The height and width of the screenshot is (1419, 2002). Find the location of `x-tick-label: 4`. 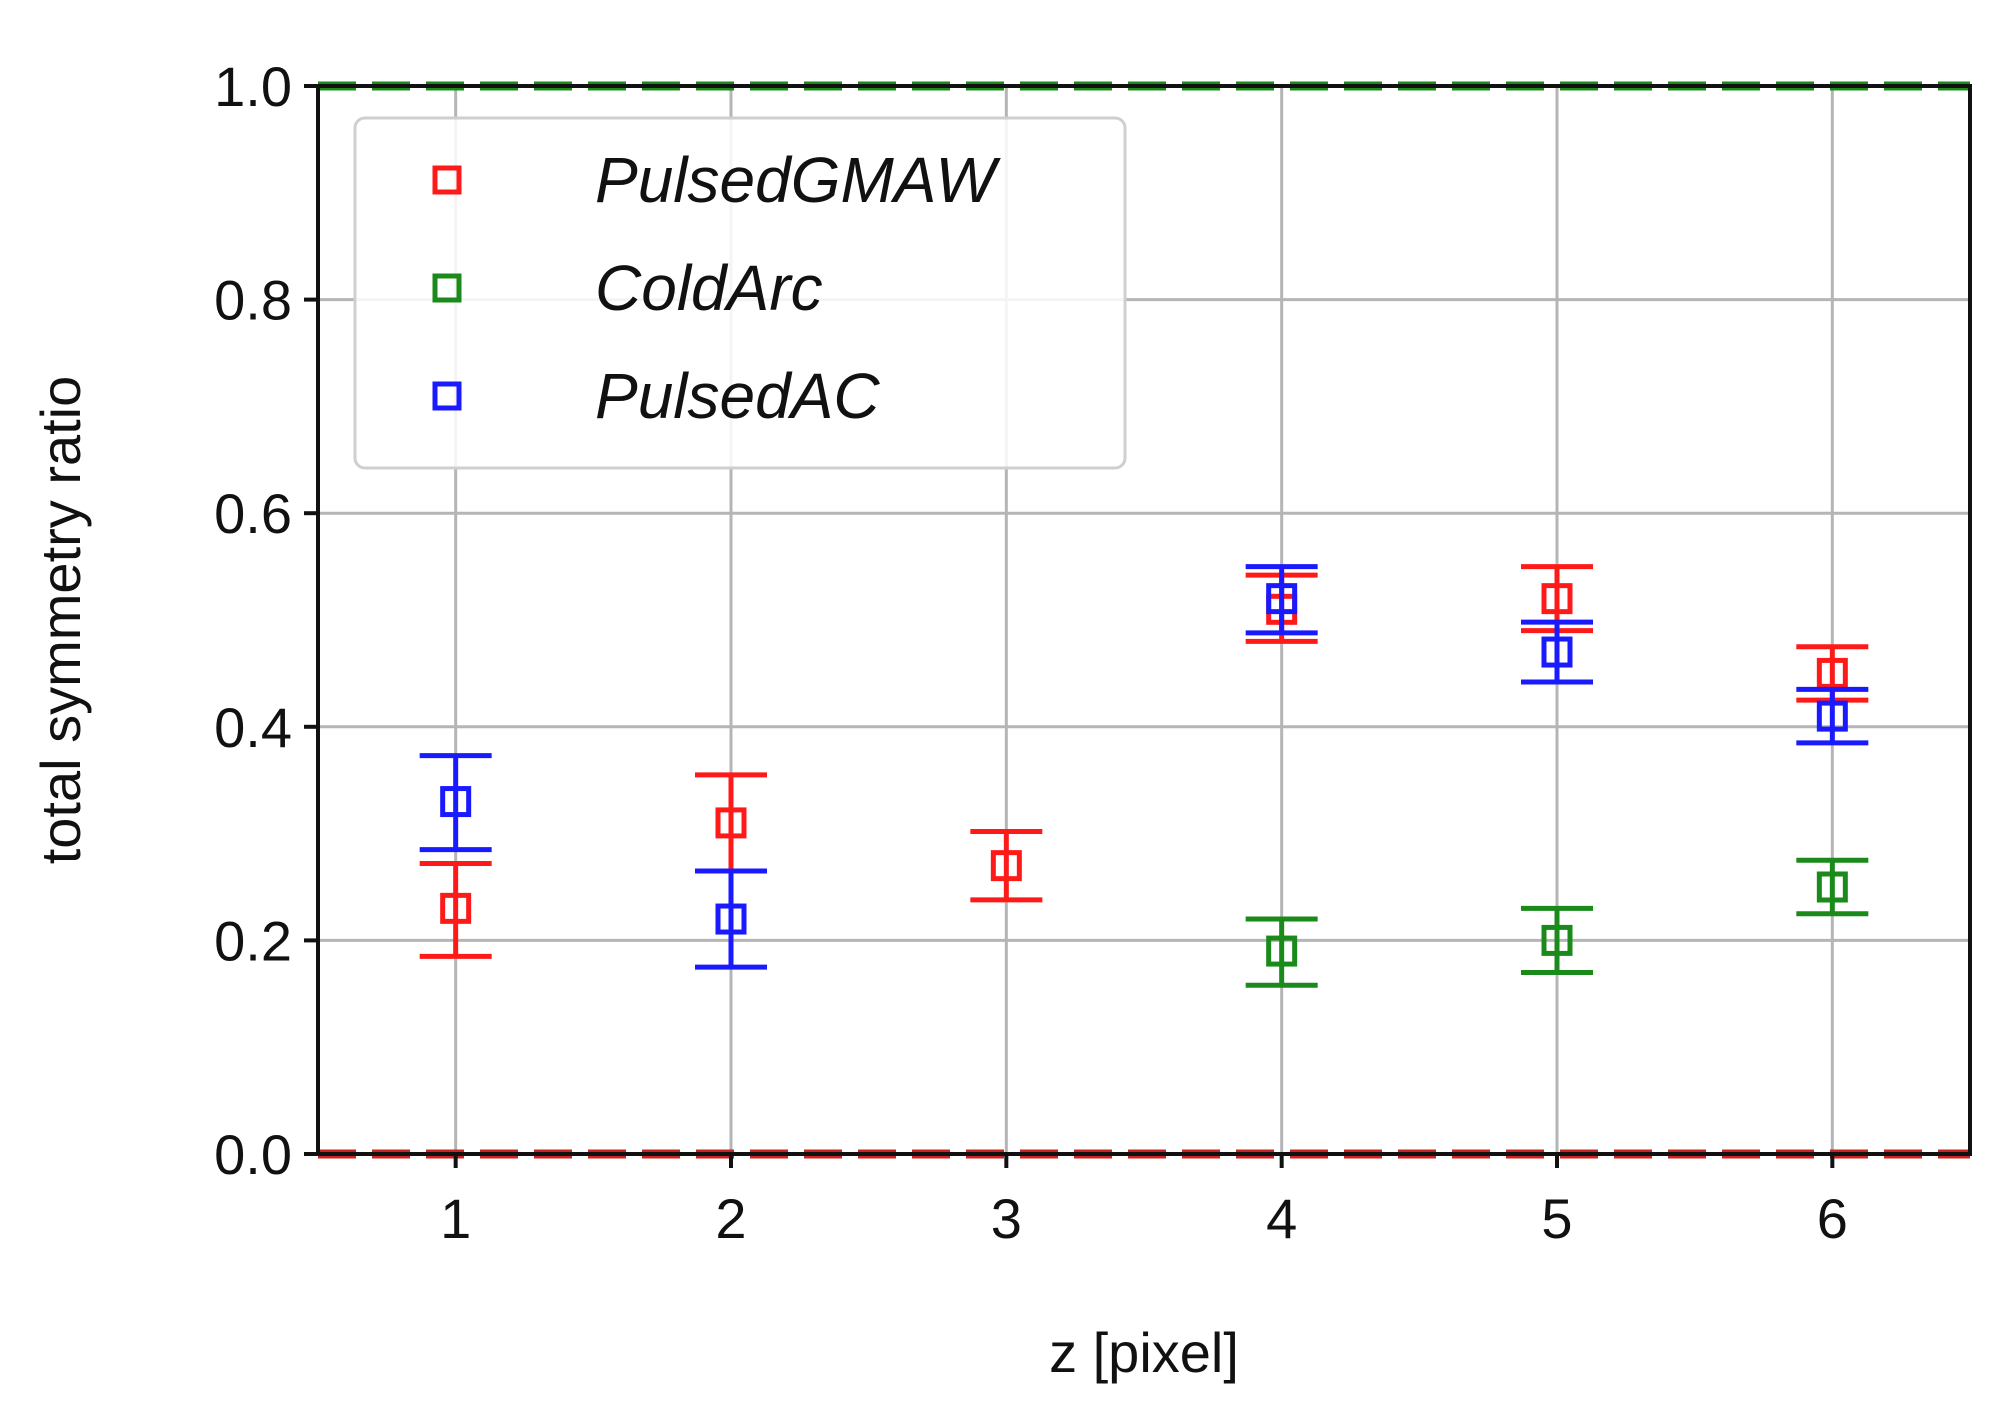

x-tick-label: 4 is located at coordinates (1281, 1218).